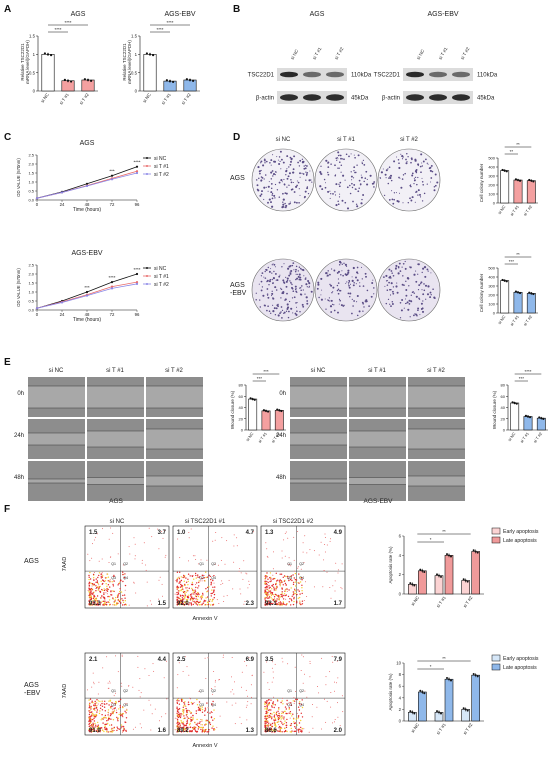 The width and height of the screenshot is (550, 767). Describe the element at coordinates (241, 407) in the screenshot. I see `panel-e-chart-ytick-label: 40` at that location.